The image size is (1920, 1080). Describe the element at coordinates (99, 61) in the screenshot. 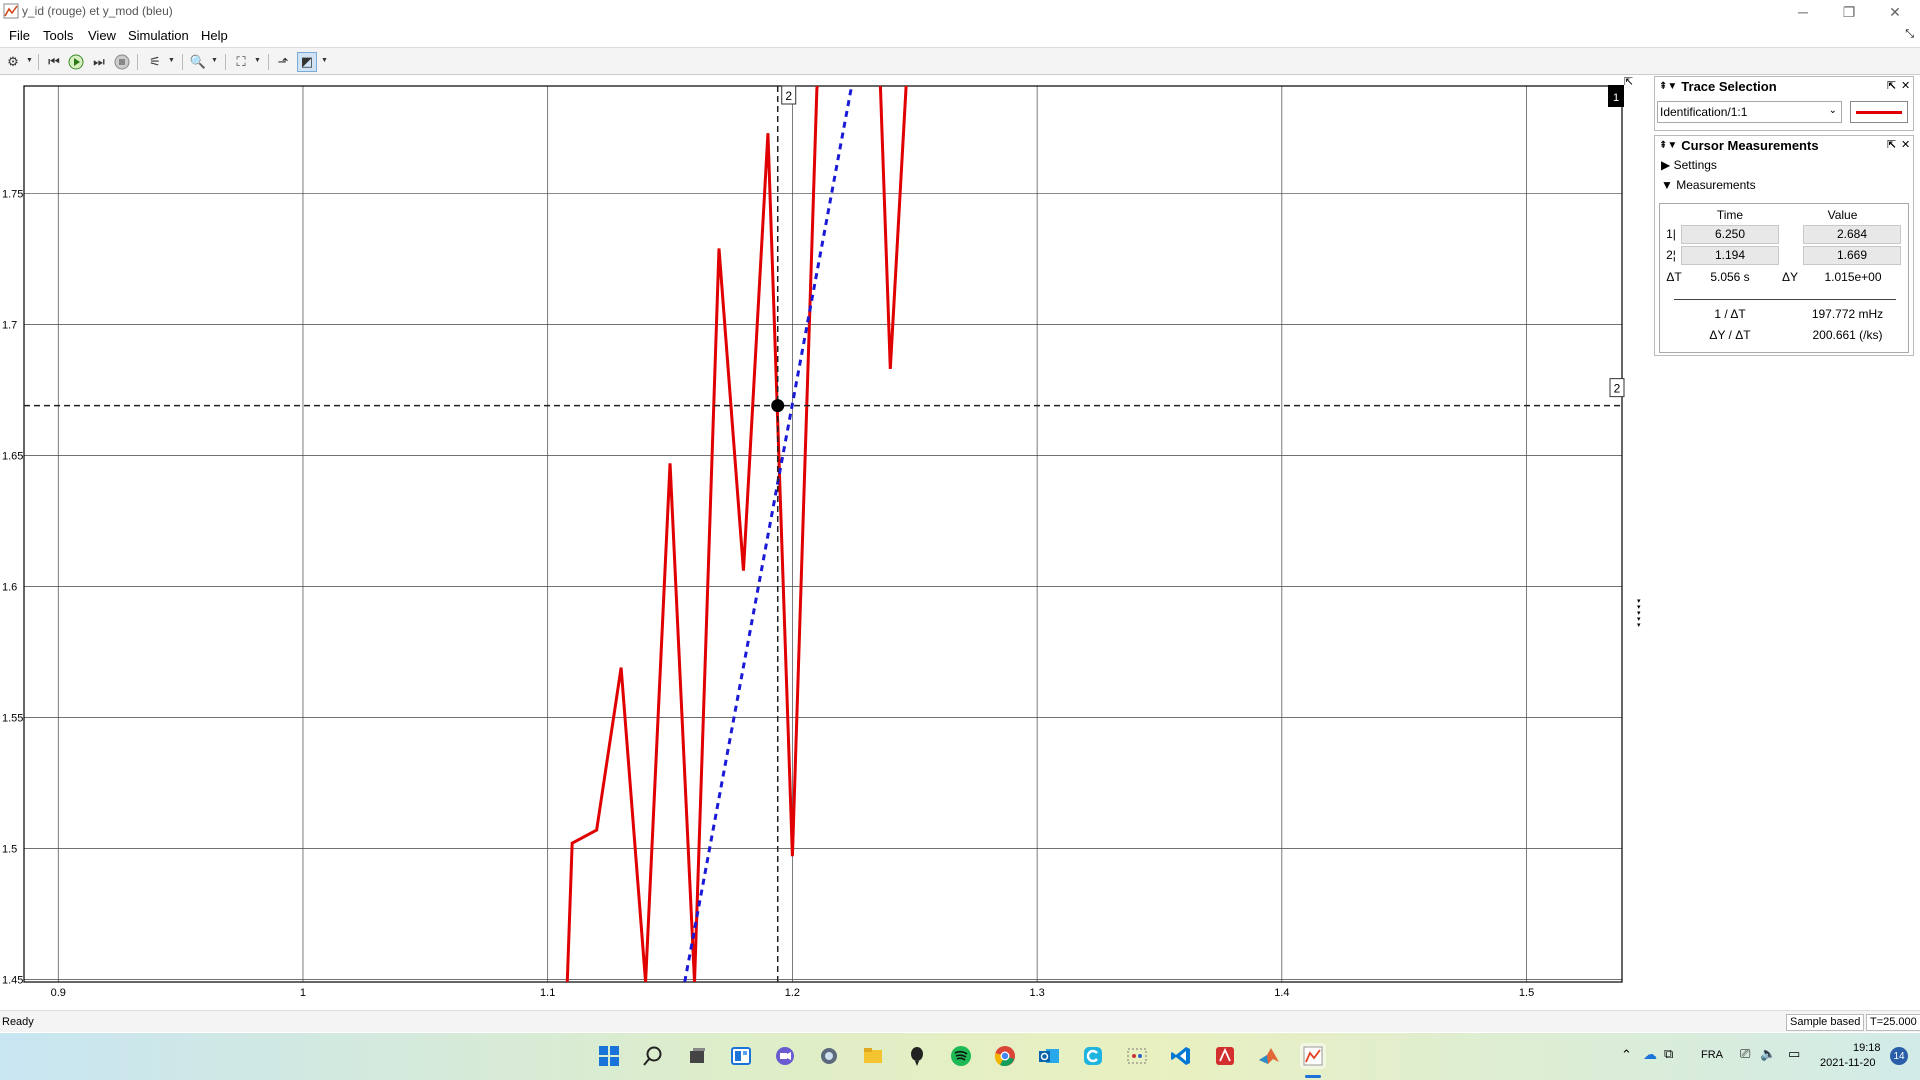

I see `step-forward-icon: ⏭` at that location.